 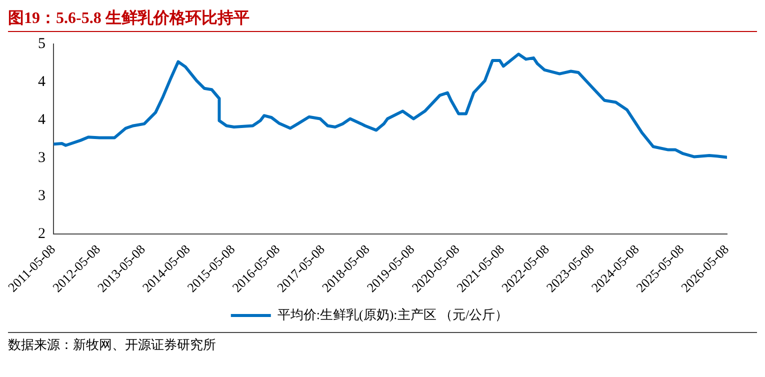 I want to click on chart-title: 图19：5.6-5.8 生鲜乳价格环比持平, so click(x=382, y=20).